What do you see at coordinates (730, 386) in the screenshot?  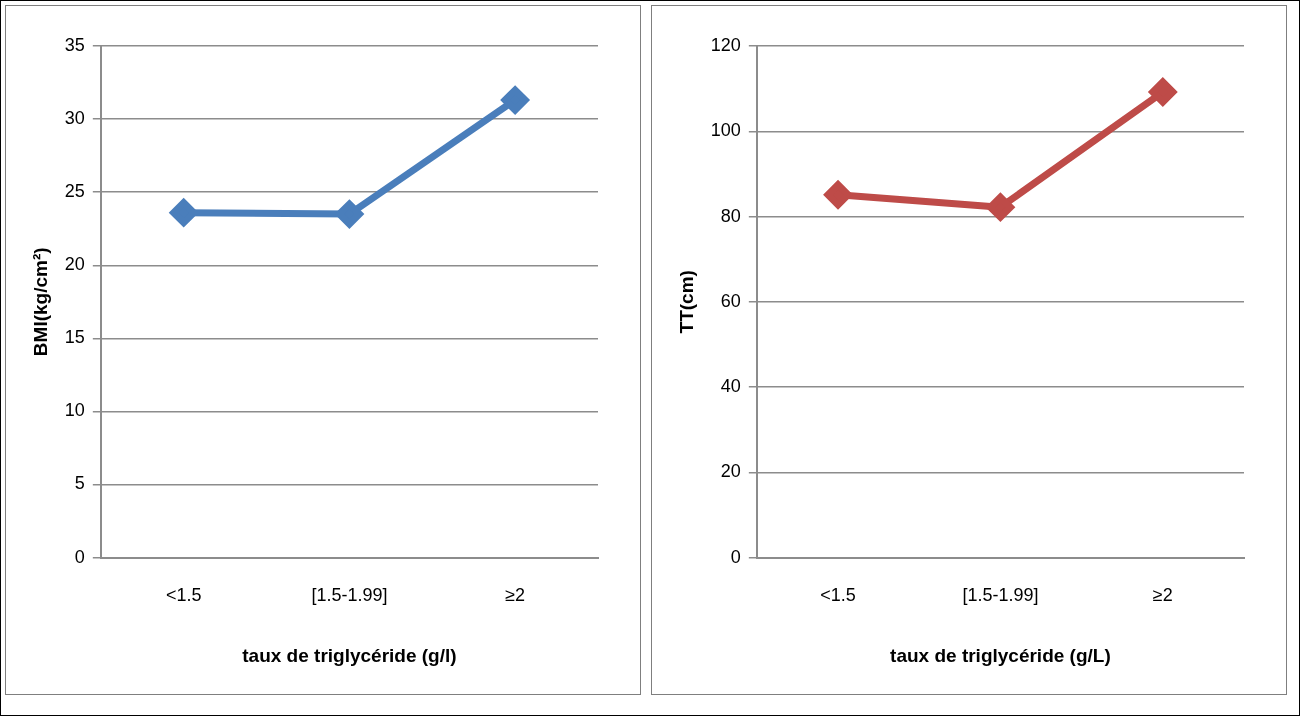 I see `y-tick-label: 40` at bounding box center [730, 386].